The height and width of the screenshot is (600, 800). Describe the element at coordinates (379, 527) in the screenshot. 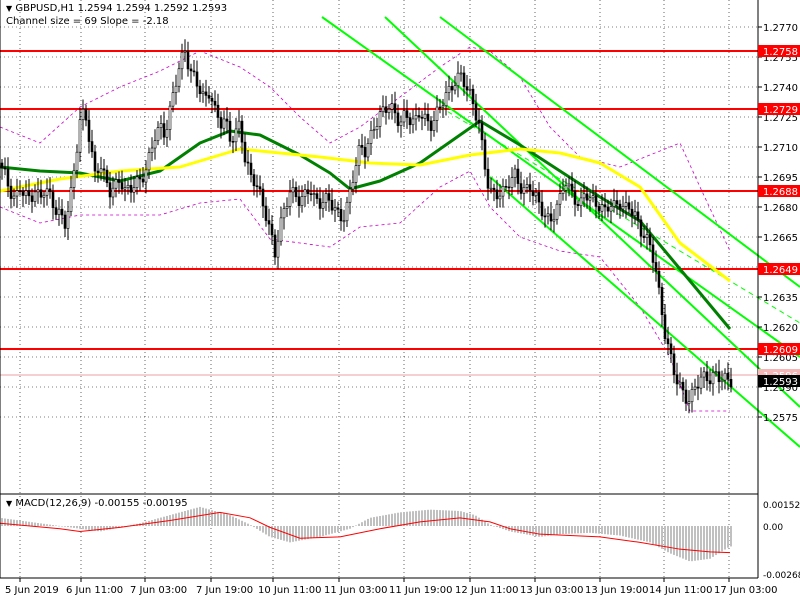

I see `macd-panel` at that location.